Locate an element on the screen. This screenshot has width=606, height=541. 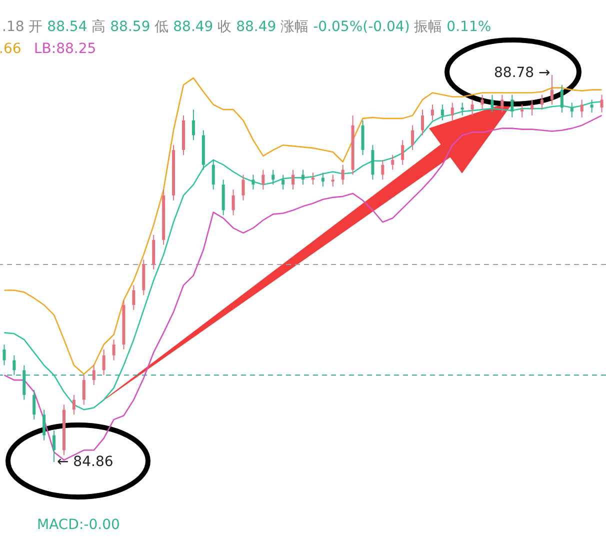
annotation: ← 84.86 is located at coordinates (85, 462).